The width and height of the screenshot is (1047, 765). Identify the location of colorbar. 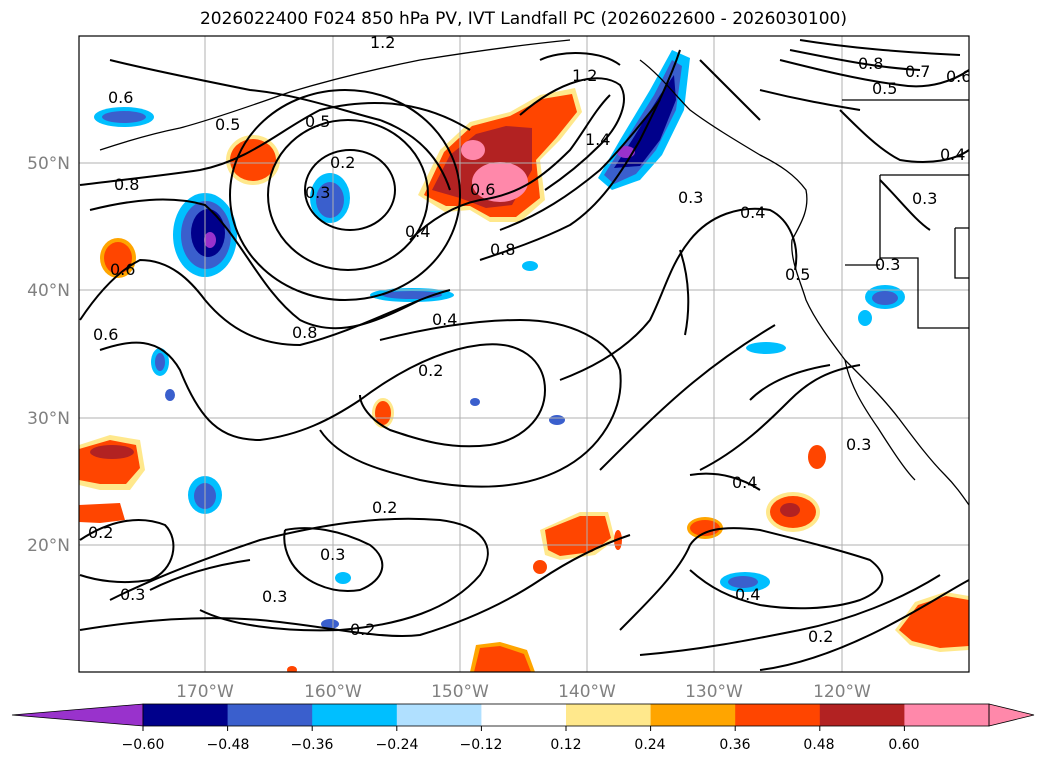
(523, 717).